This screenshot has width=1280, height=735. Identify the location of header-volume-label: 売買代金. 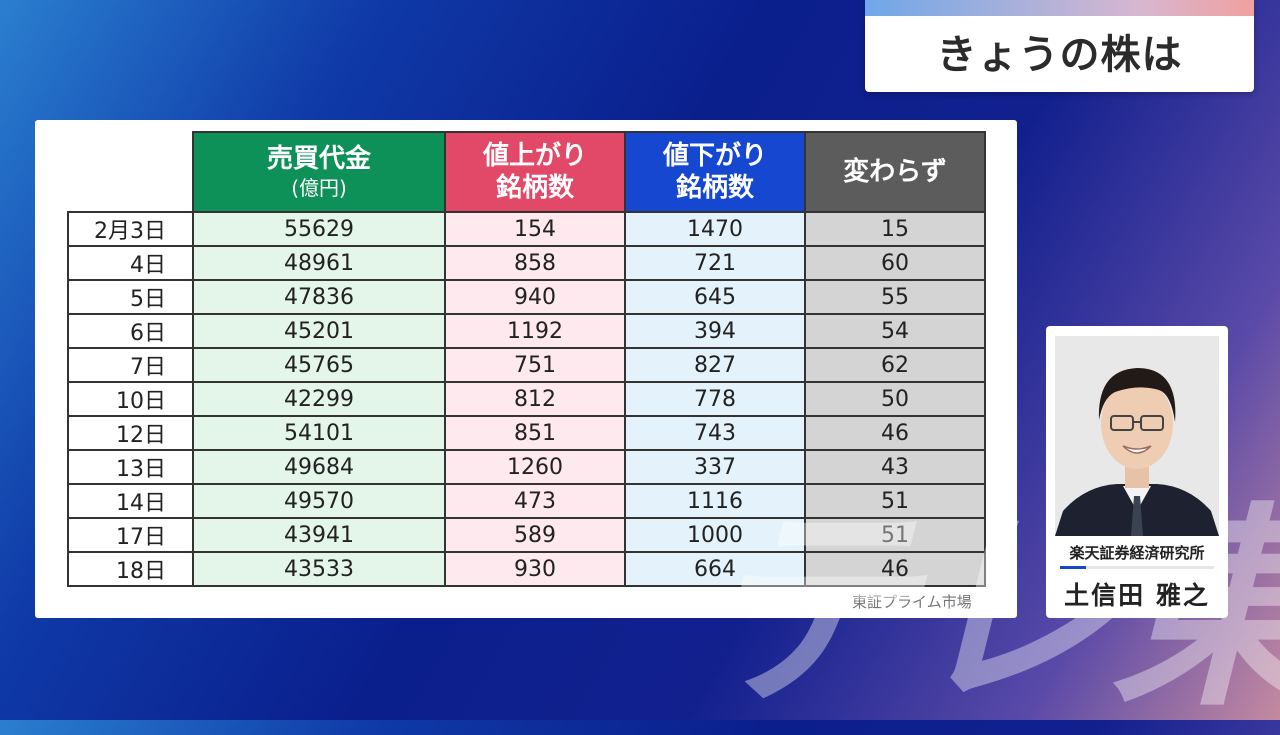
(318, 159).